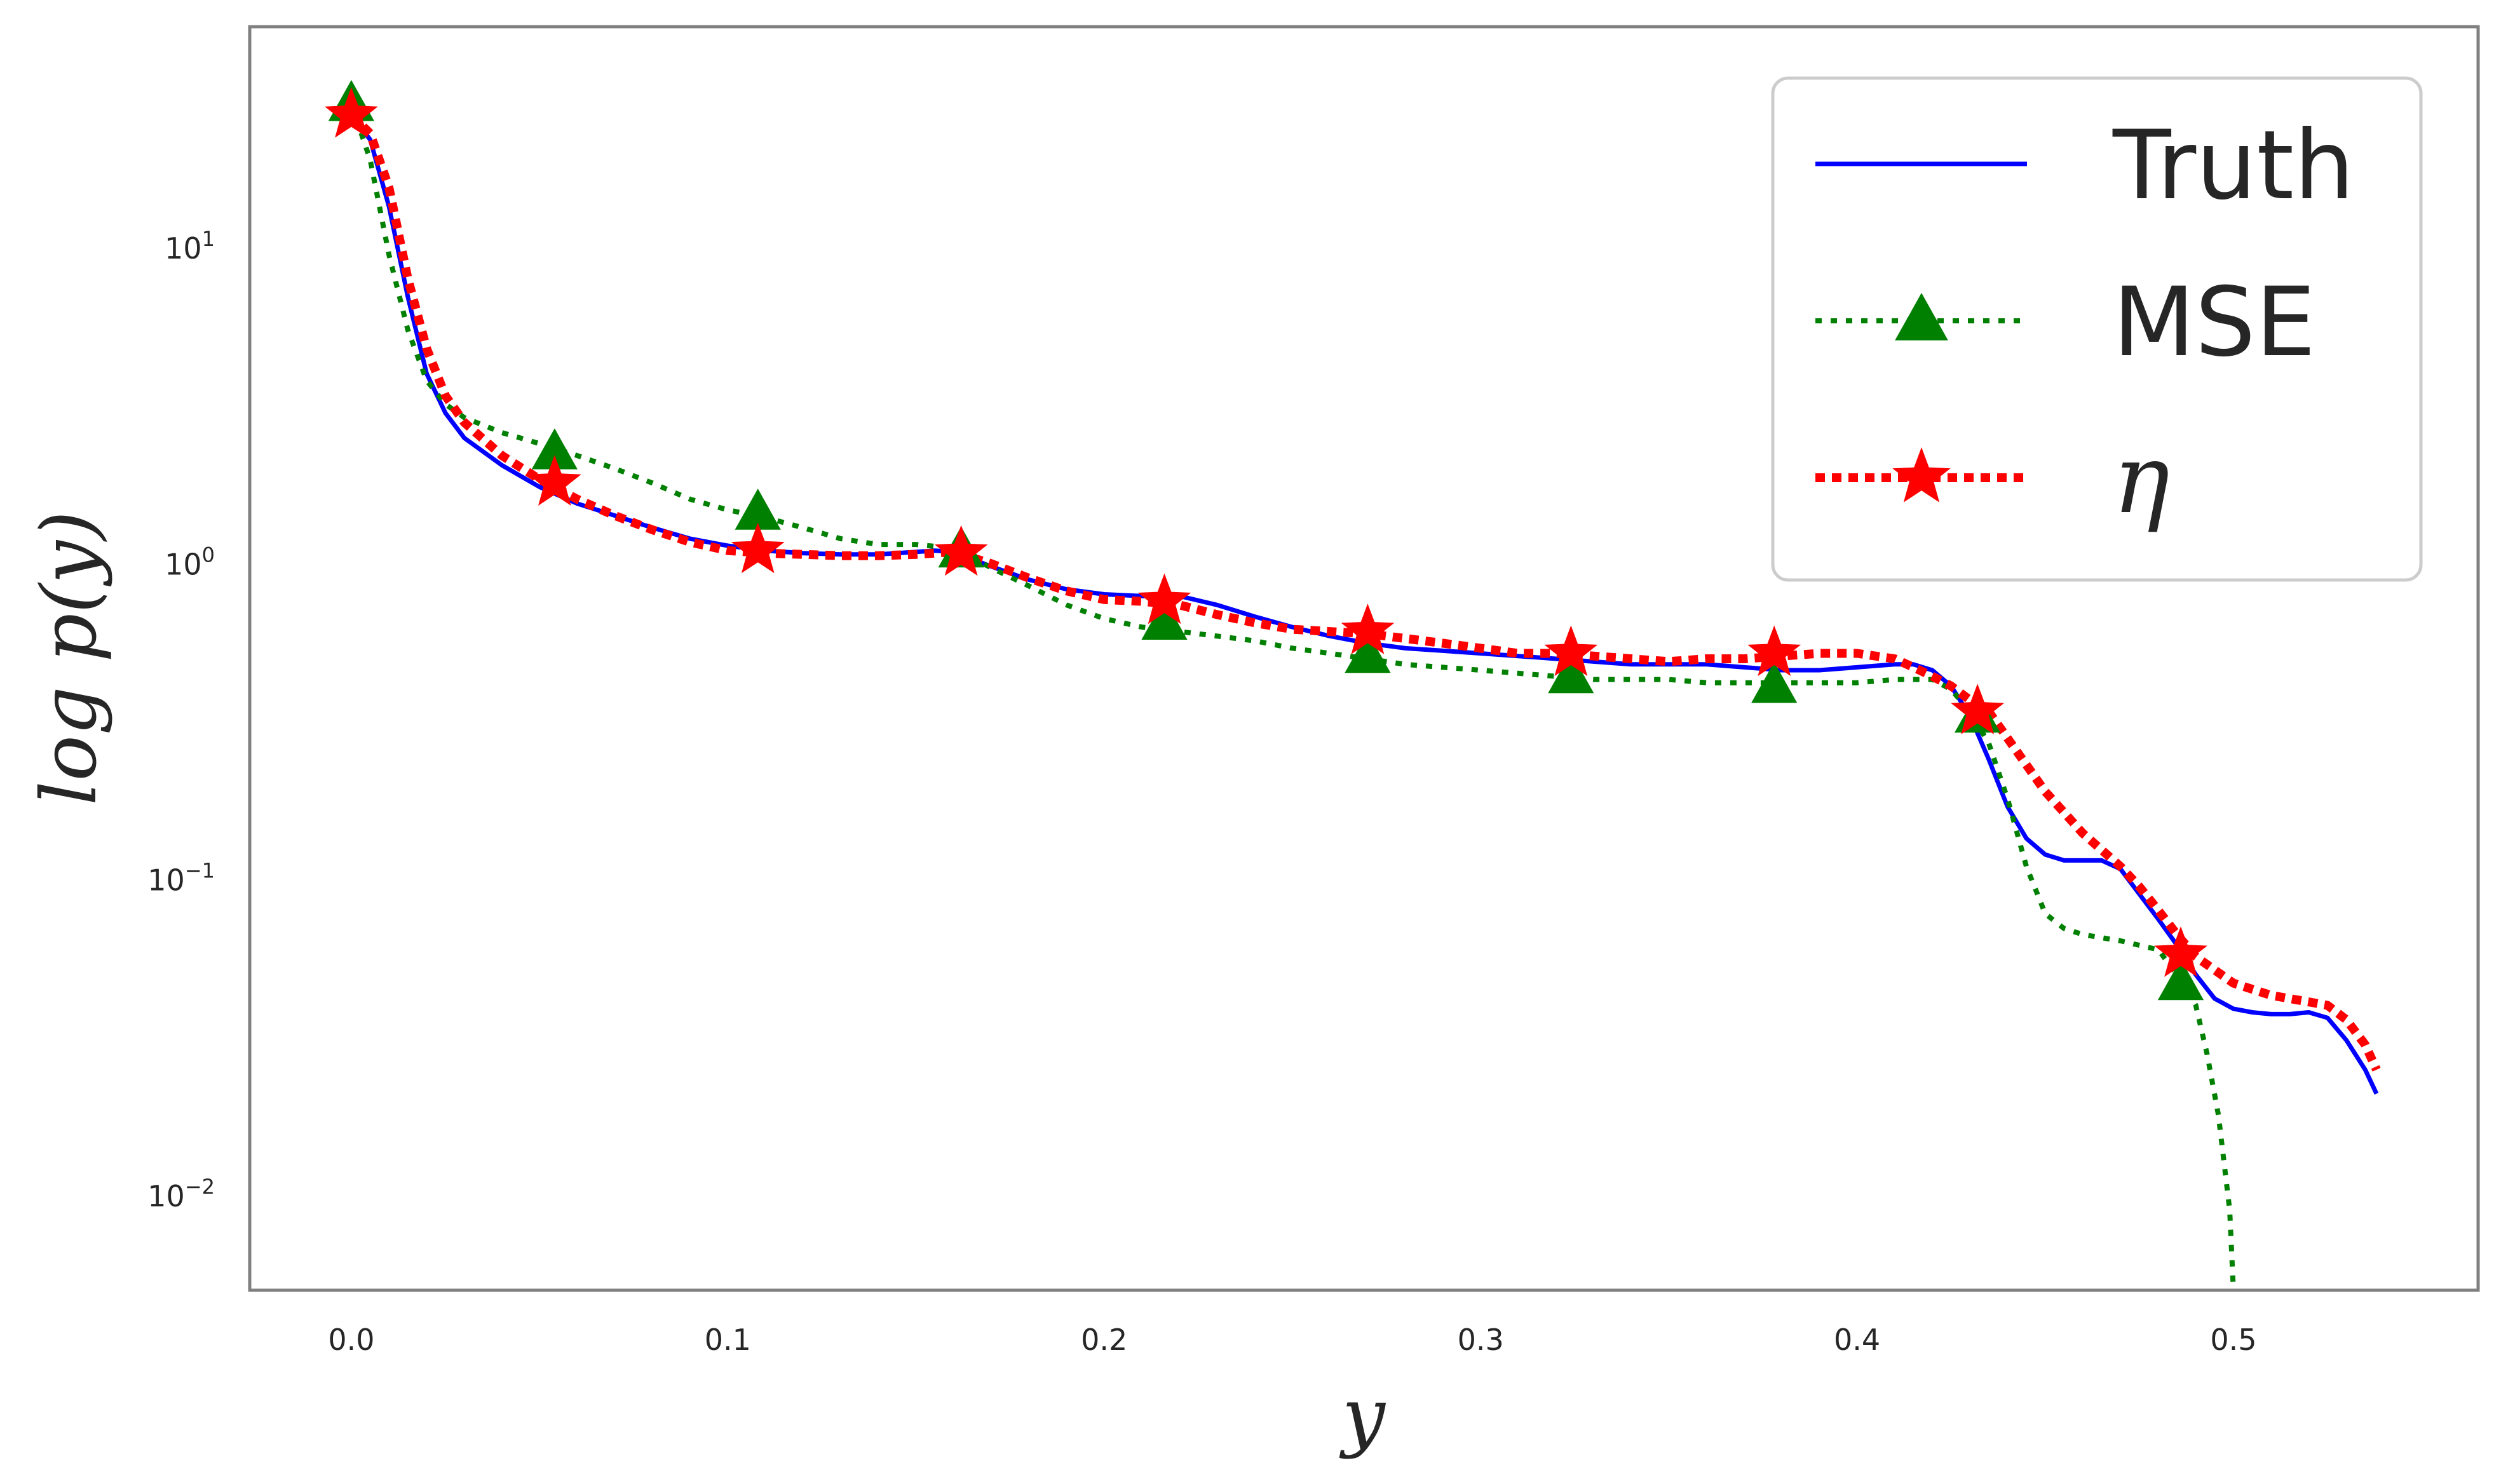 The width and height of the screenshot is (2501, 1484). I want to click on y-tick-label: 10⁰, so click(190, 562).